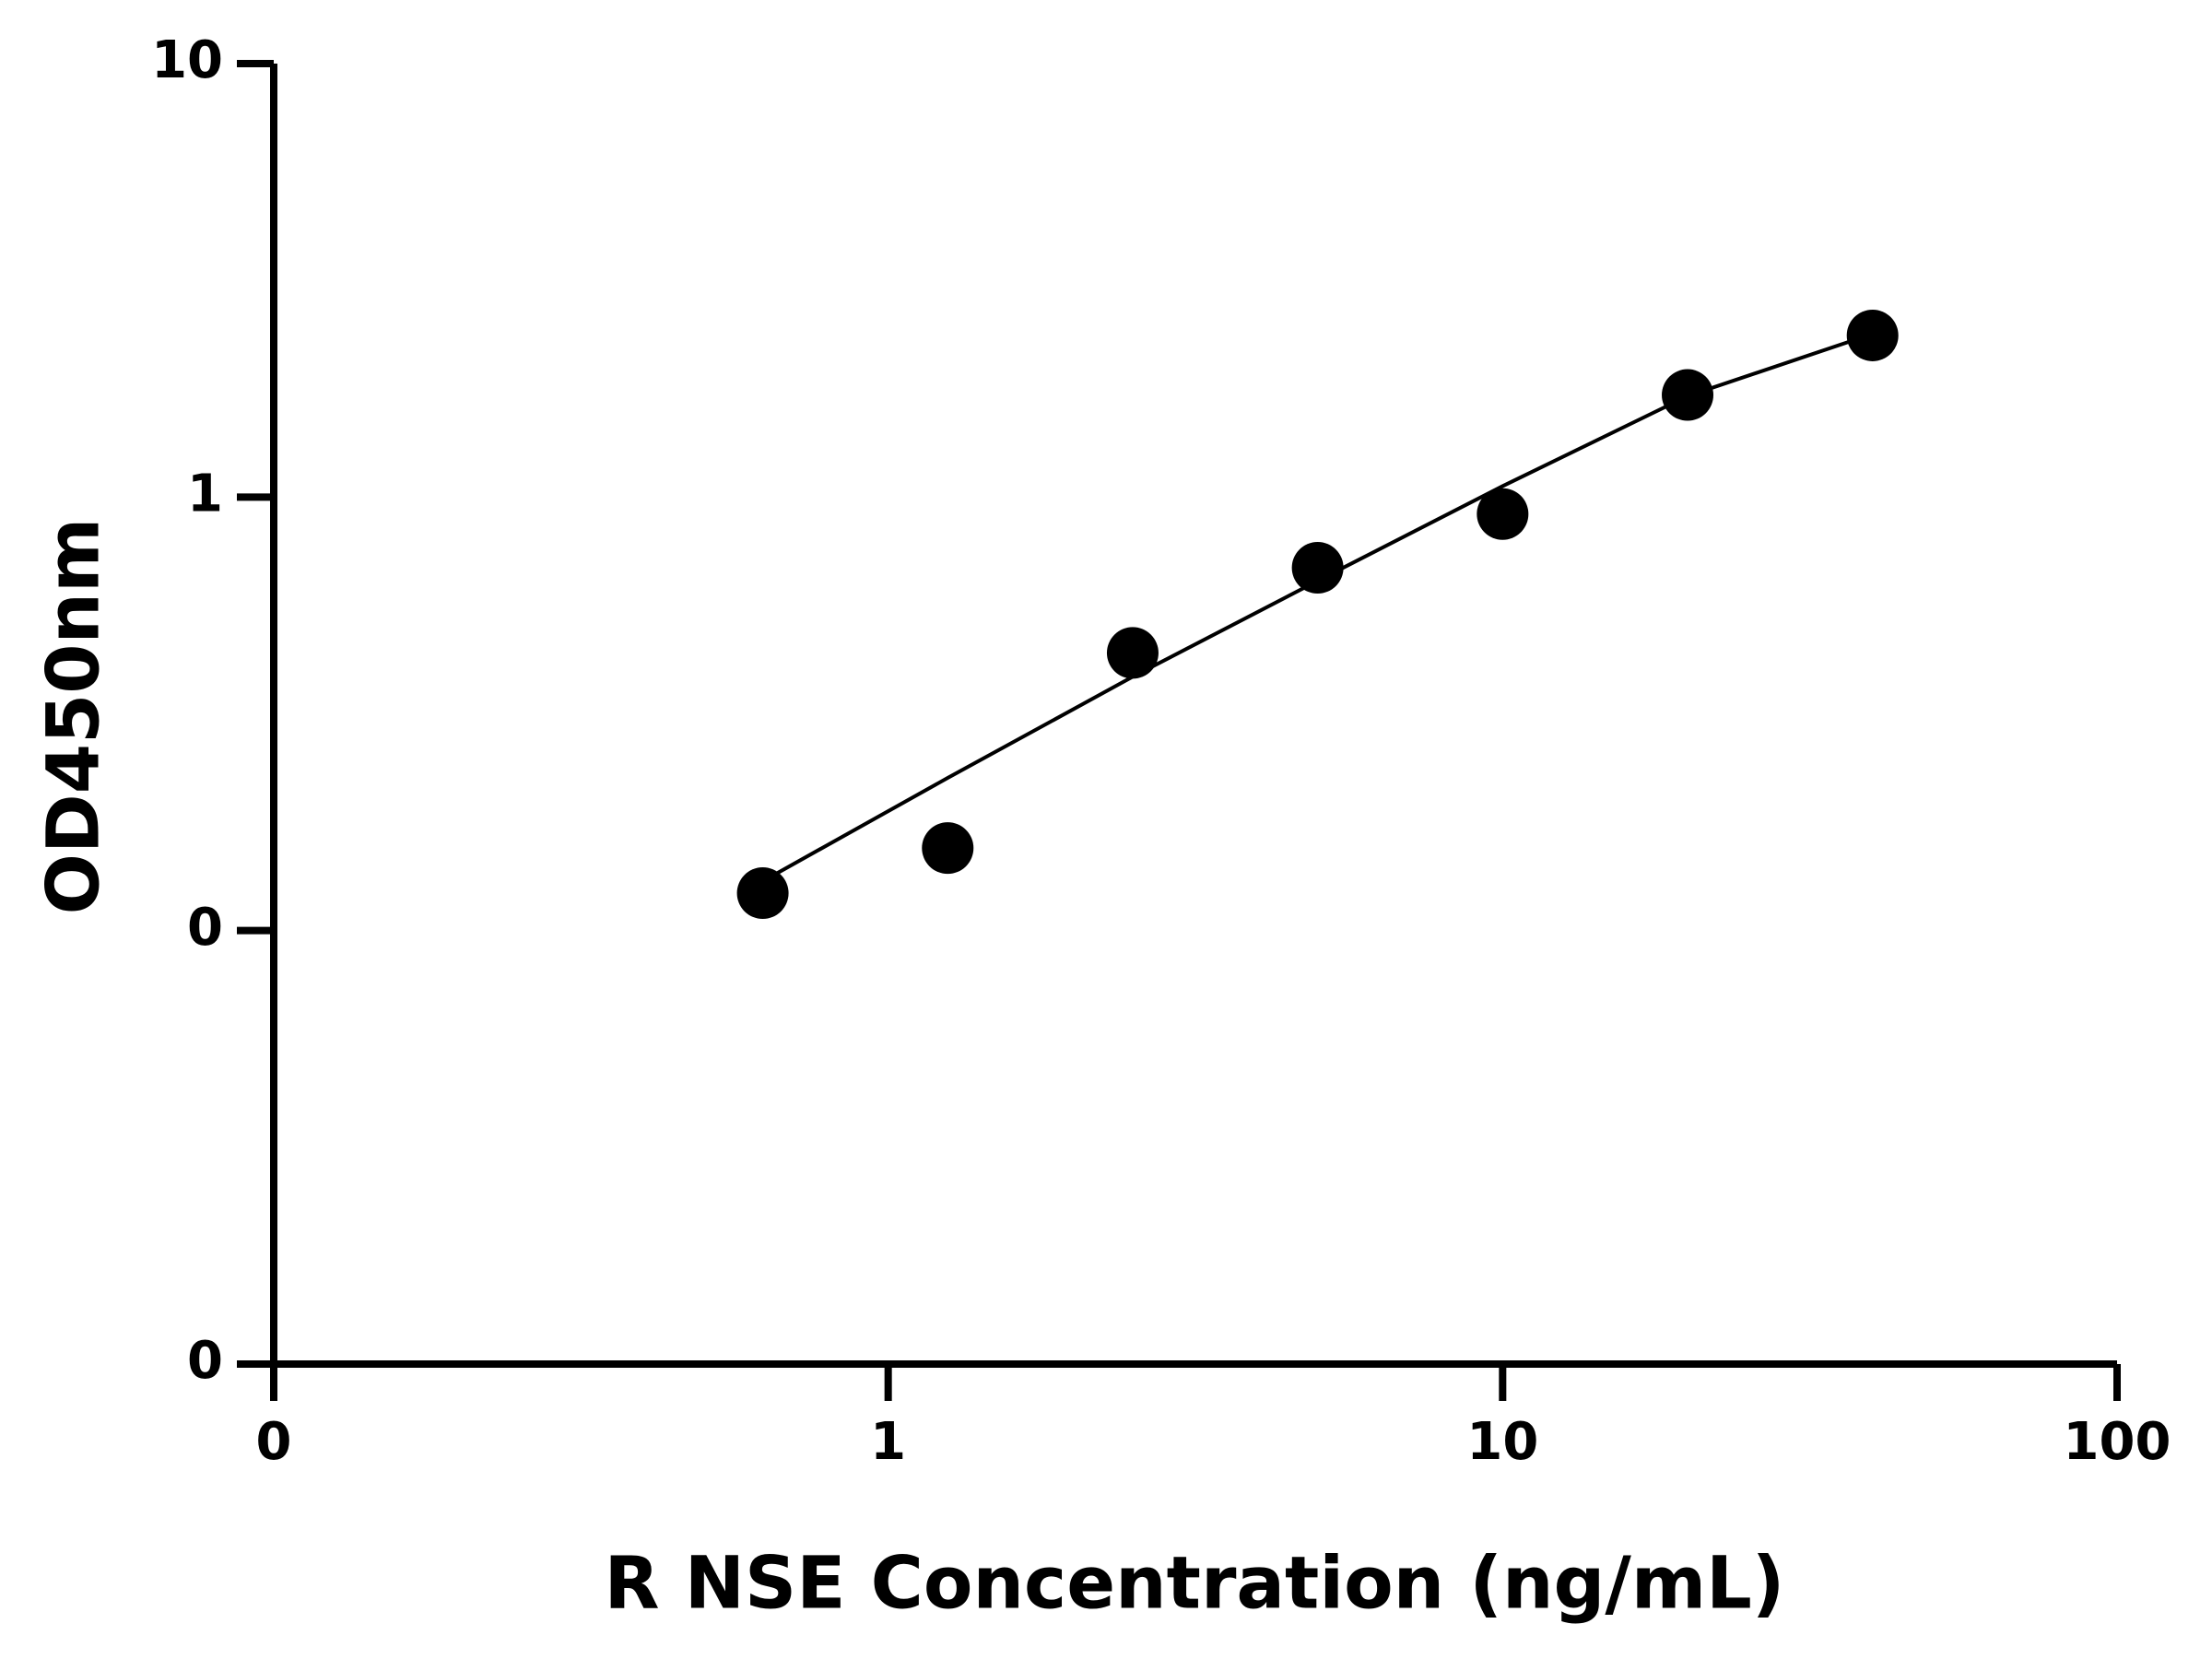  Describe the element at coordinates (1195, 1583) in the screenshot. I see `x-axis-title: R NSE Concentration (ng/mL)` at that location.